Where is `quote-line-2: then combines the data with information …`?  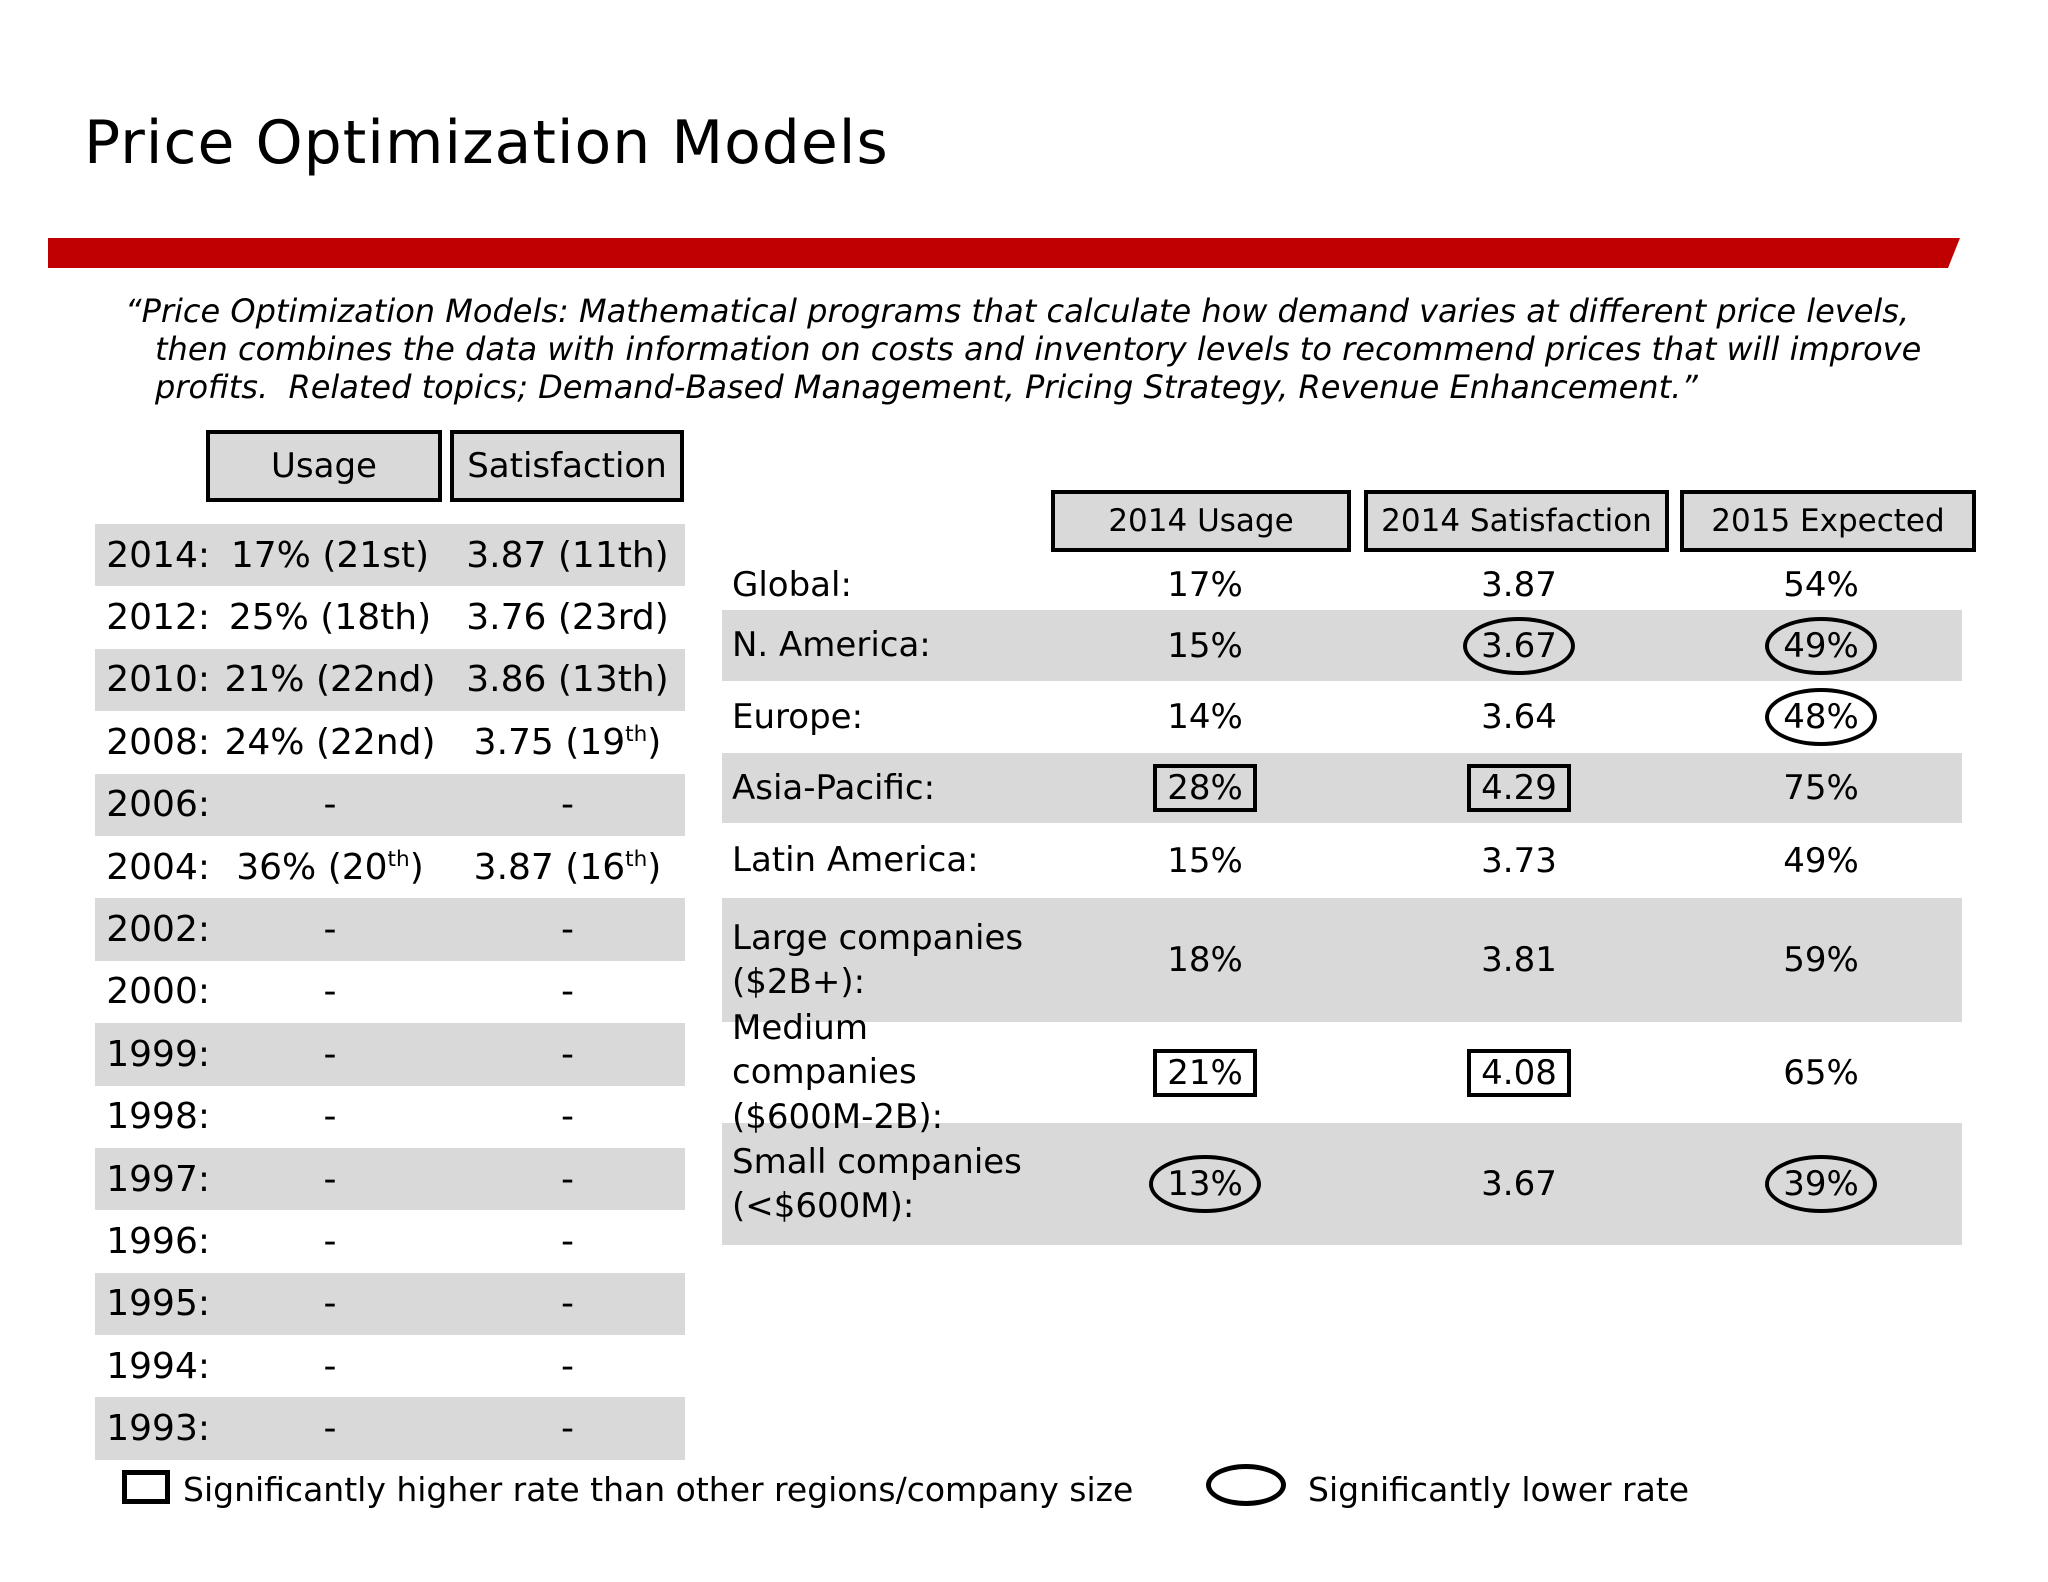
quote-line-2: then combines the data with information … is located at coordinates (1038, 349).